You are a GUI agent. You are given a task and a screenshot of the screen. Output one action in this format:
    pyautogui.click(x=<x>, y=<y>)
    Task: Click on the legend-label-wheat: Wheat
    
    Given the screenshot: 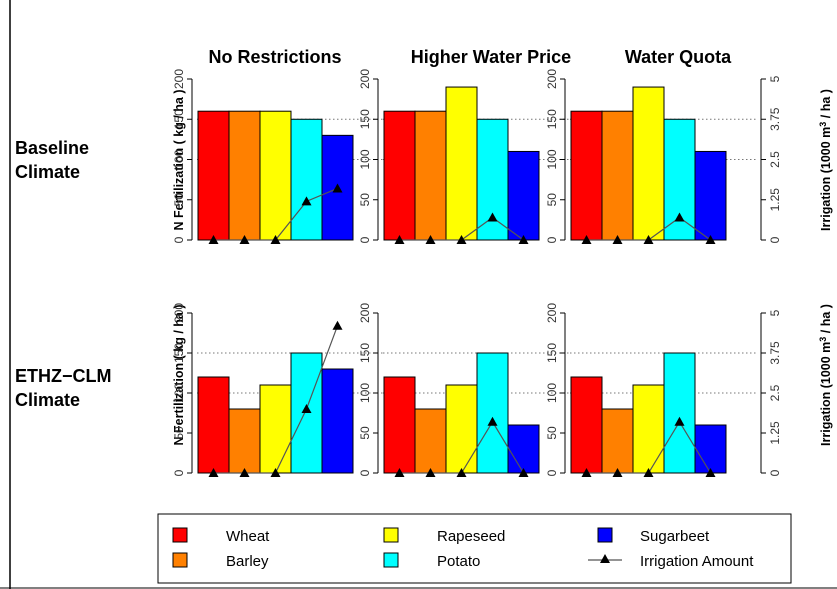 What is the action you would take?
    pyautogui.click(x=248, y=536)
    